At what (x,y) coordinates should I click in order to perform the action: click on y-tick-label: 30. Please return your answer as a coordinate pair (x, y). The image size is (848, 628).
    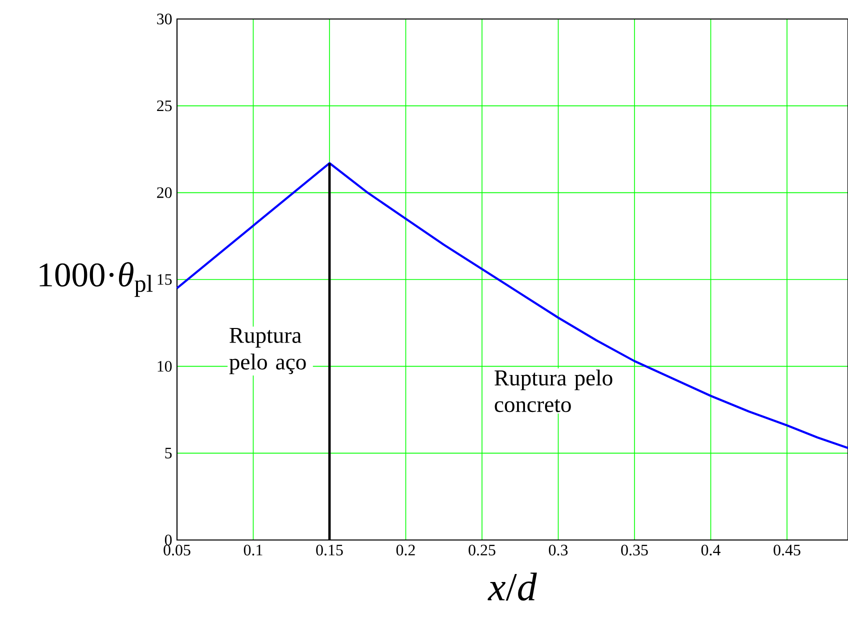
    Looking at the image, I should click on (164, 19).